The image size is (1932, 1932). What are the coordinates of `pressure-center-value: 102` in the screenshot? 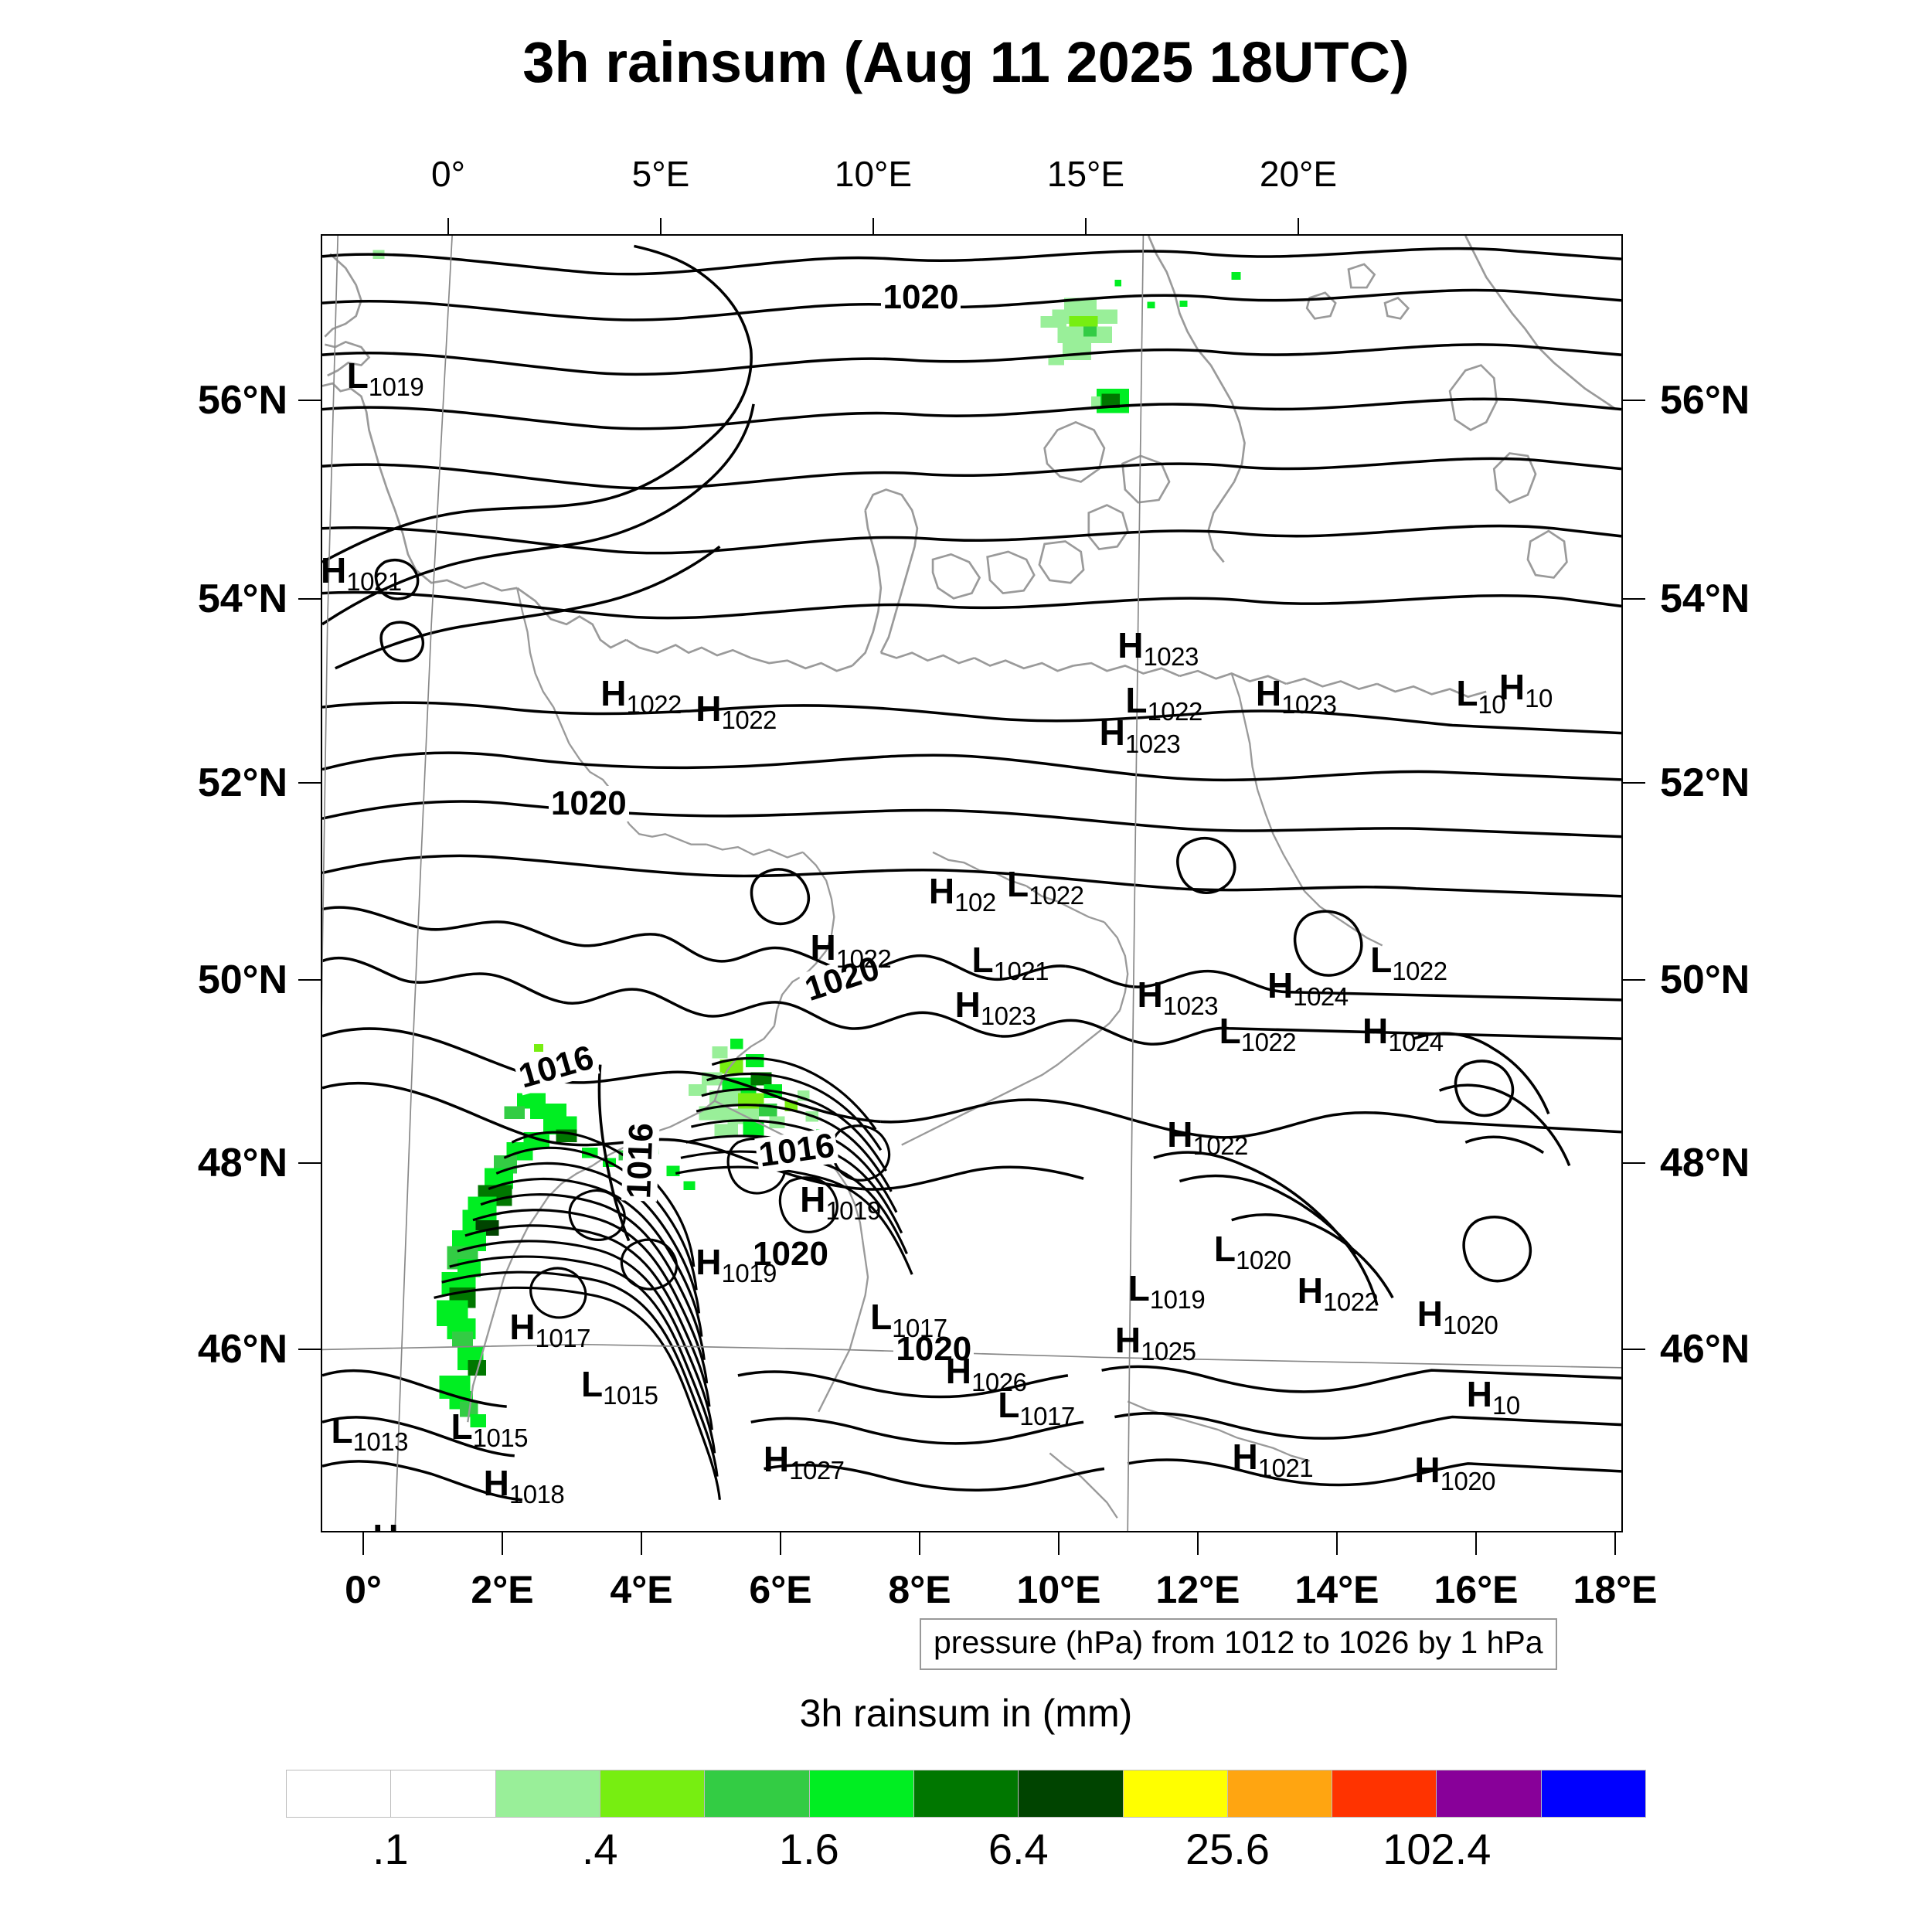 It's located at (975, 902).